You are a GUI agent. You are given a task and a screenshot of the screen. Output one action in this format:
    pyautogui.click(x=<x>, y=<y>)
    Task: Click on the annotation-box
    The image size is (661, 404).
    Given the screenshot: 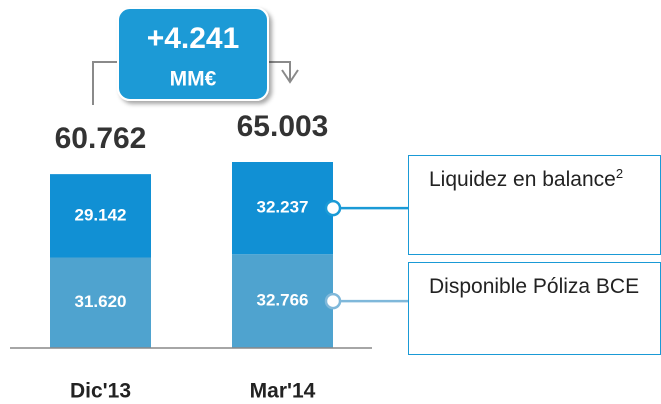 What is the action you would take?
    pyautogui.click(x=193, y=54)
    